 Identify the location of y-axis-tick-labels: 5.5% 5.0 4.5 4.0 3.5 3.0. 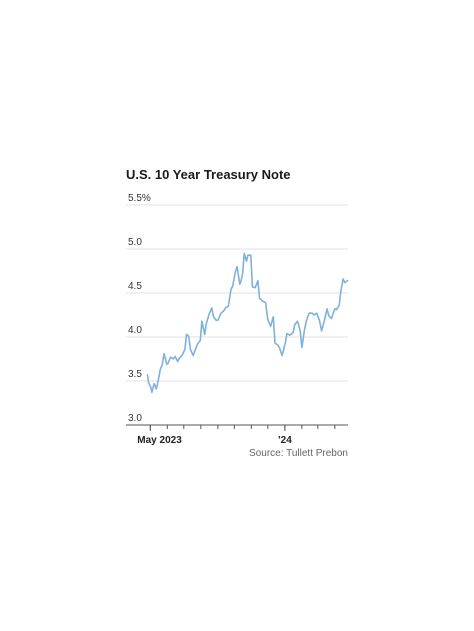
(139, 308).